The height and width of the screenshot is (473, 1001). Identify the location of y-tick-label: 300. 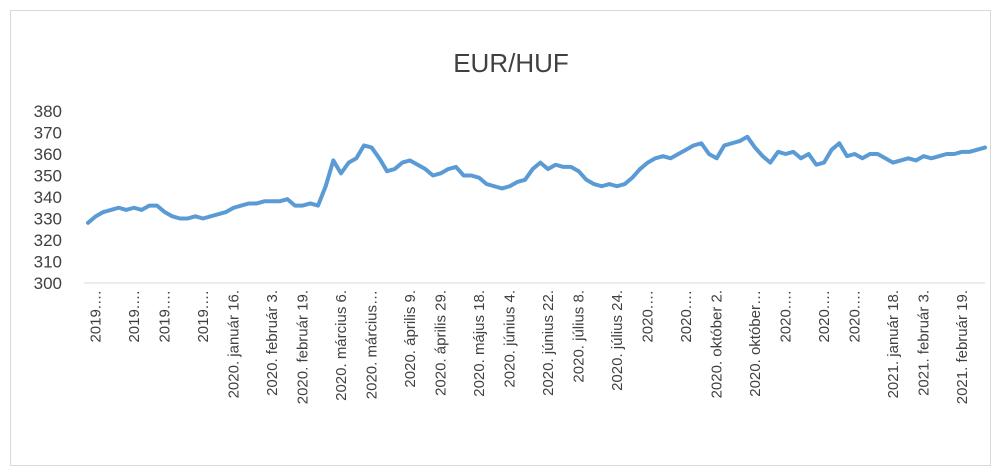
(48, 283).